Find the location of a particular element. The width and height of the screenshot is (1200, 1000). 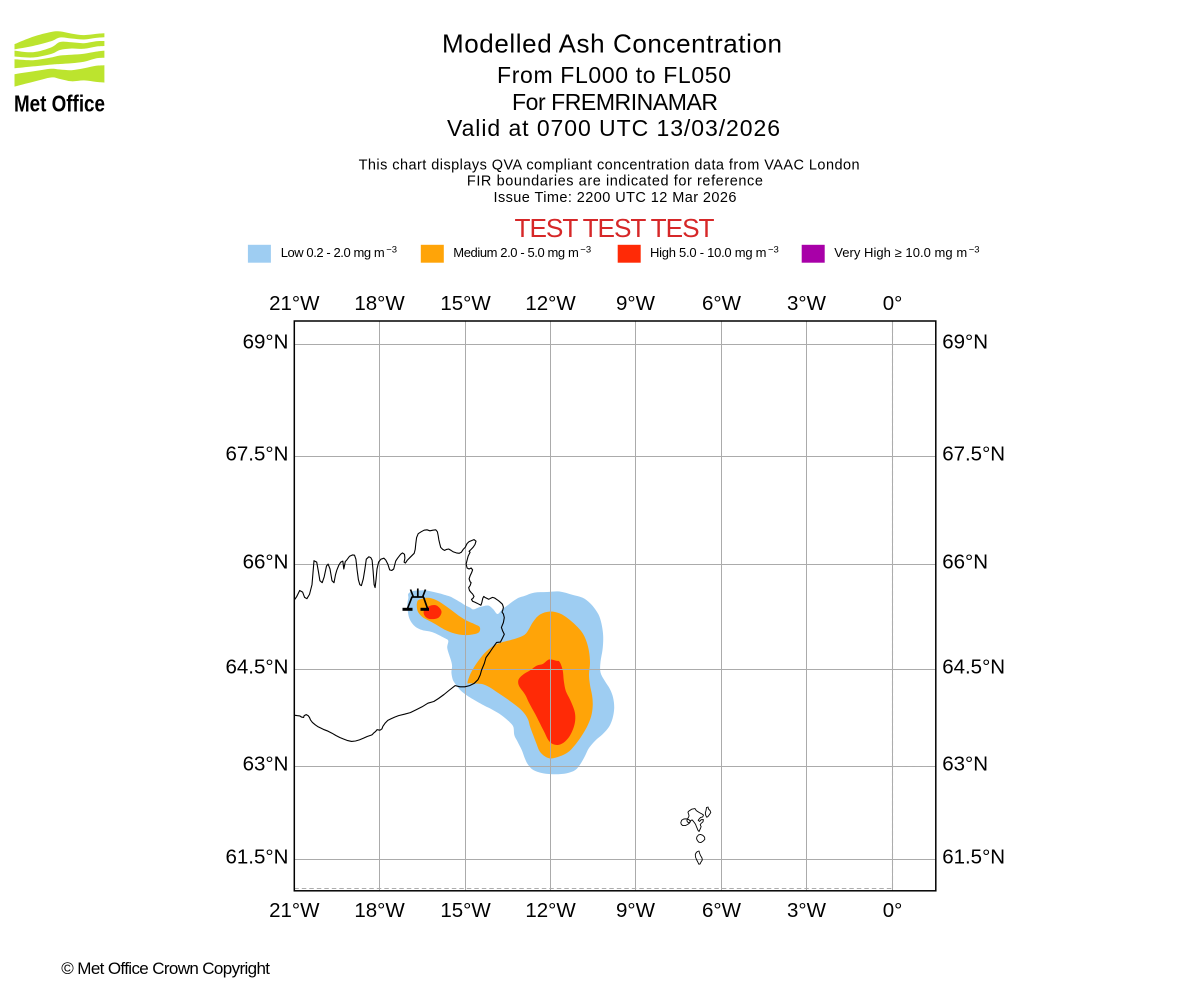

svg-text: For FREMRINAMAR is located at coordinates (615, 102).